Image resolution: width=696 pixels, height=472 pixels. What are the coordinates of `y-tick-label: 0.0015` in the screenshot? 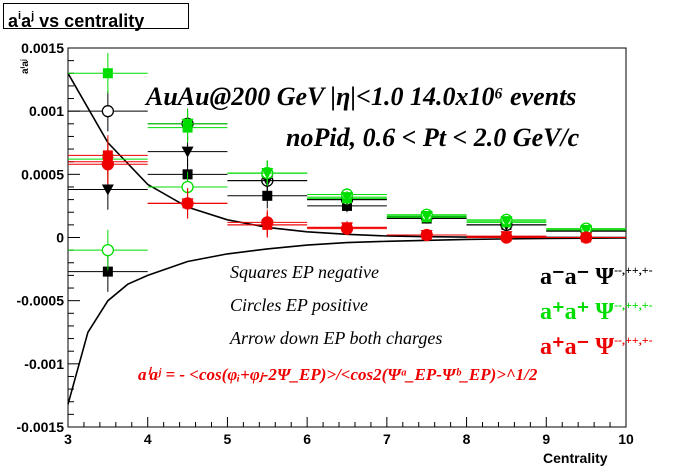 It's located at (42, 48).